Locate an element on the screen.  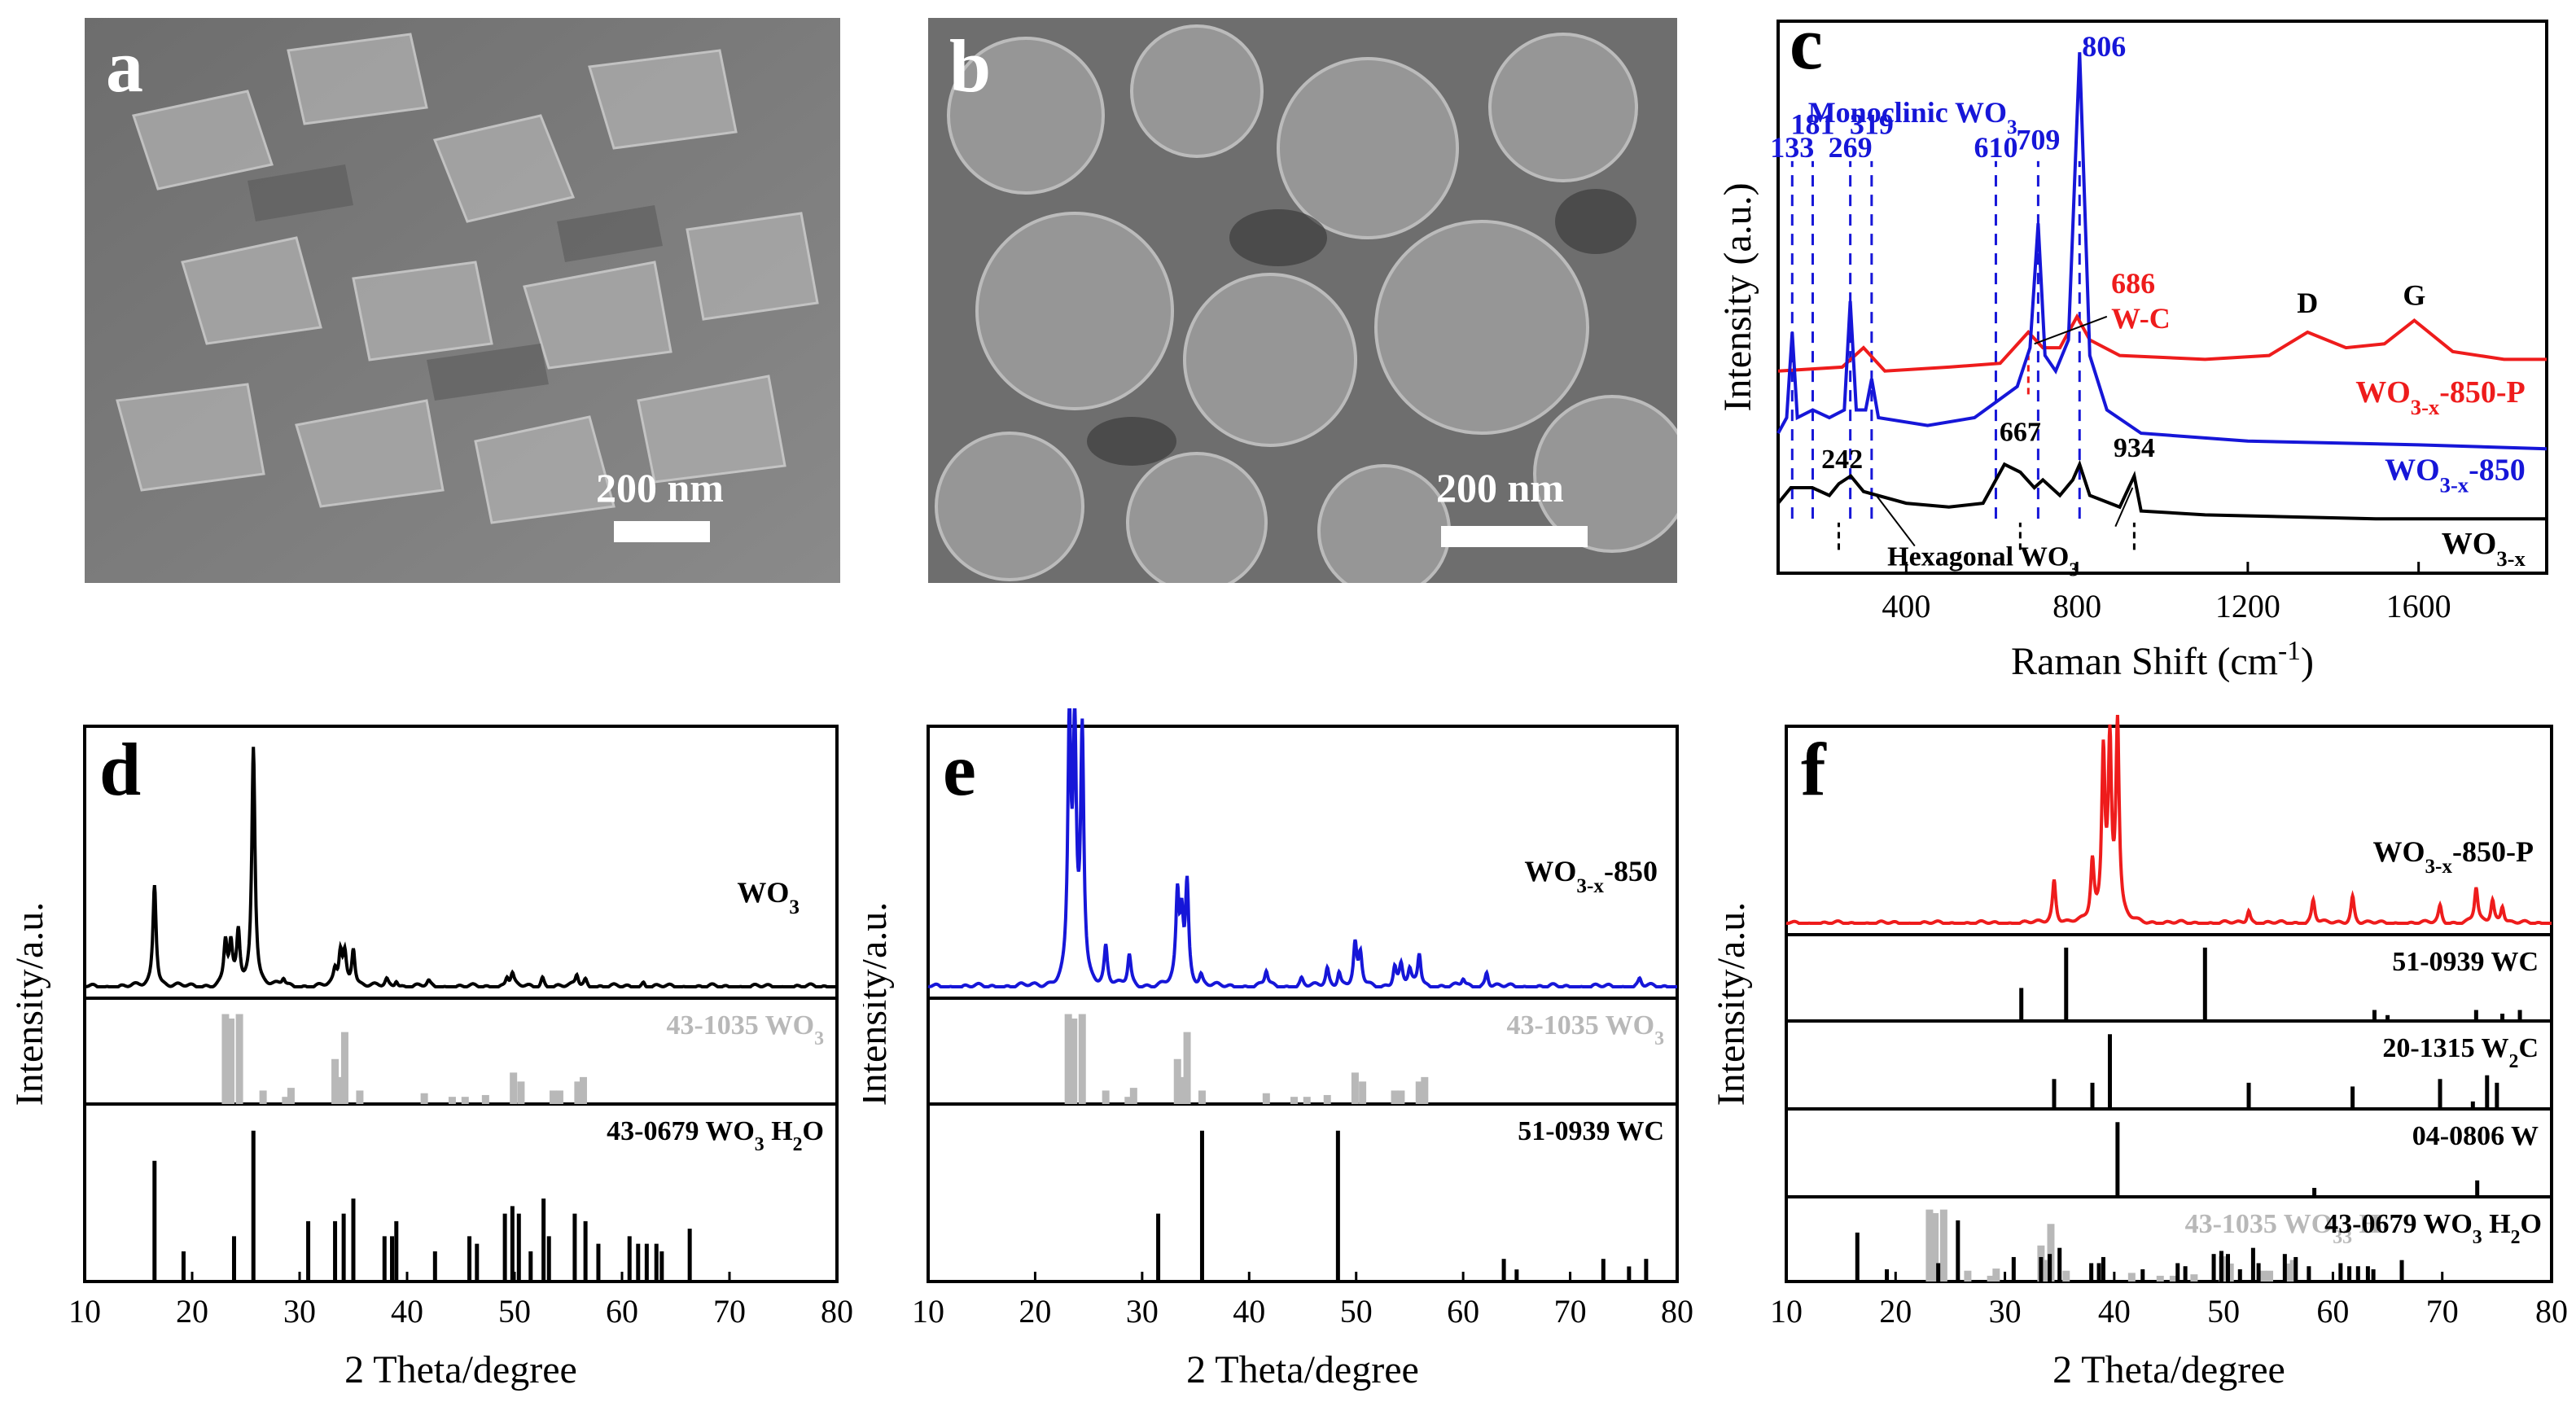
monoclinic-title: Monoclinic WO3 is located at coordinates (1912, 117).